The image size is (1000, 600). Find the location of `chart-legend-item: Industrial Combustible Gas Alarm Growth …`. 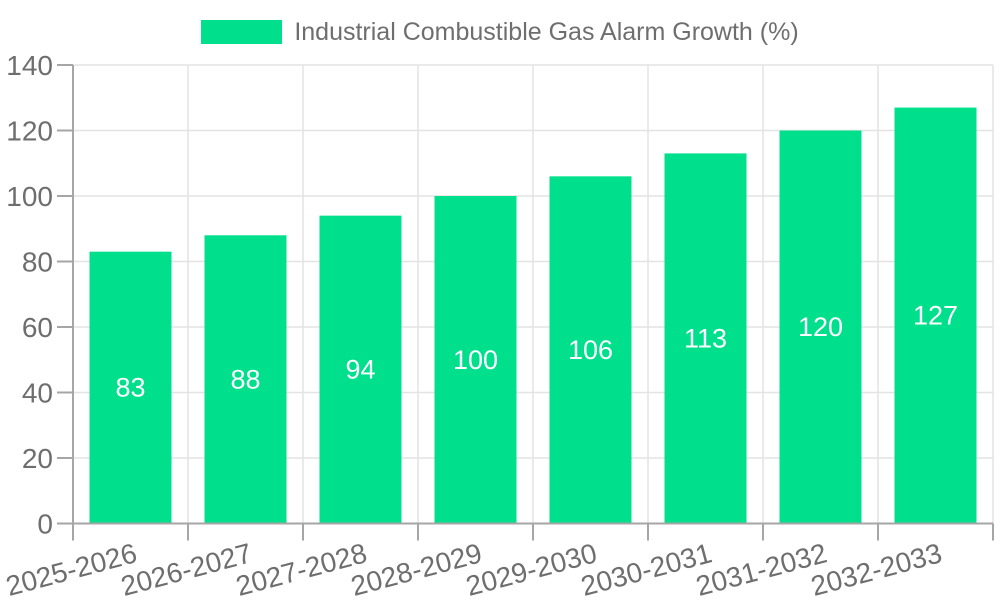

chart-legend-item: Industrial Combustible Gas Alarm Growth … is located at coordinates (500, 32).